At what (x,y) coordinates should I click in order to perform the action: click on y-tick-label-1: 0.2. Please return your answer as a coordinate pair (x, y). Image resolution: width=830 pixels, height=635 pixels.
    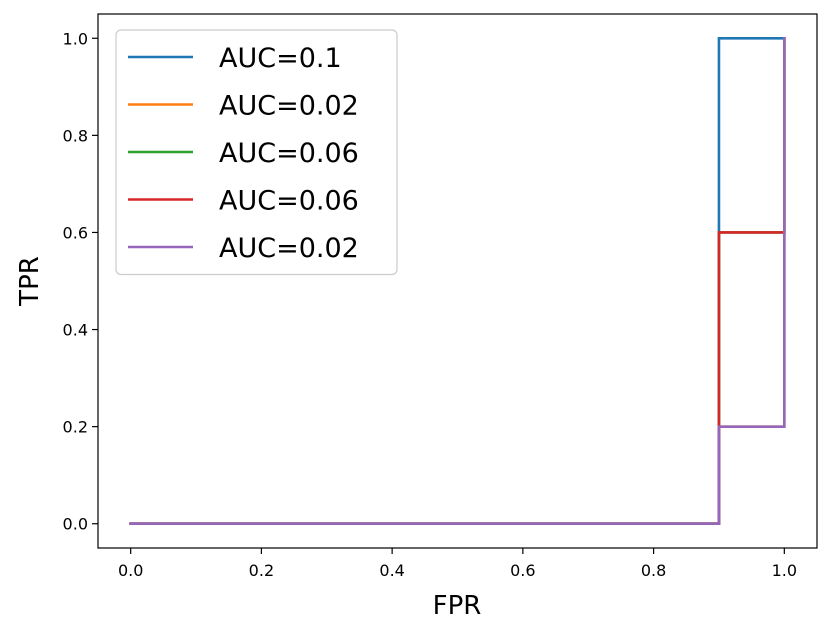
    Looking at the image, I should click on (75, 427).